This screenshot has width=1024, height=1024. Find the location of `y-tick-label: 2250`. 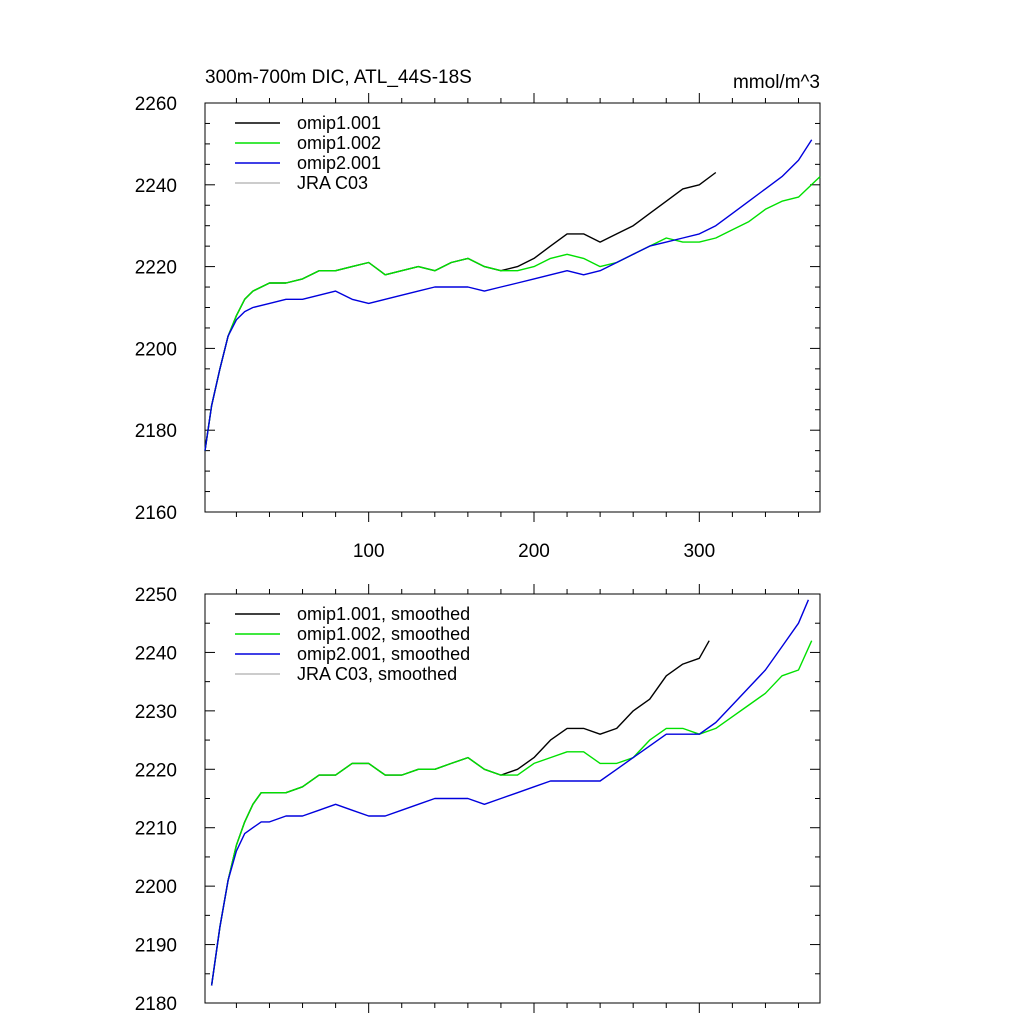

y-tick-label: 2250 is located at coordinates (156, 595).